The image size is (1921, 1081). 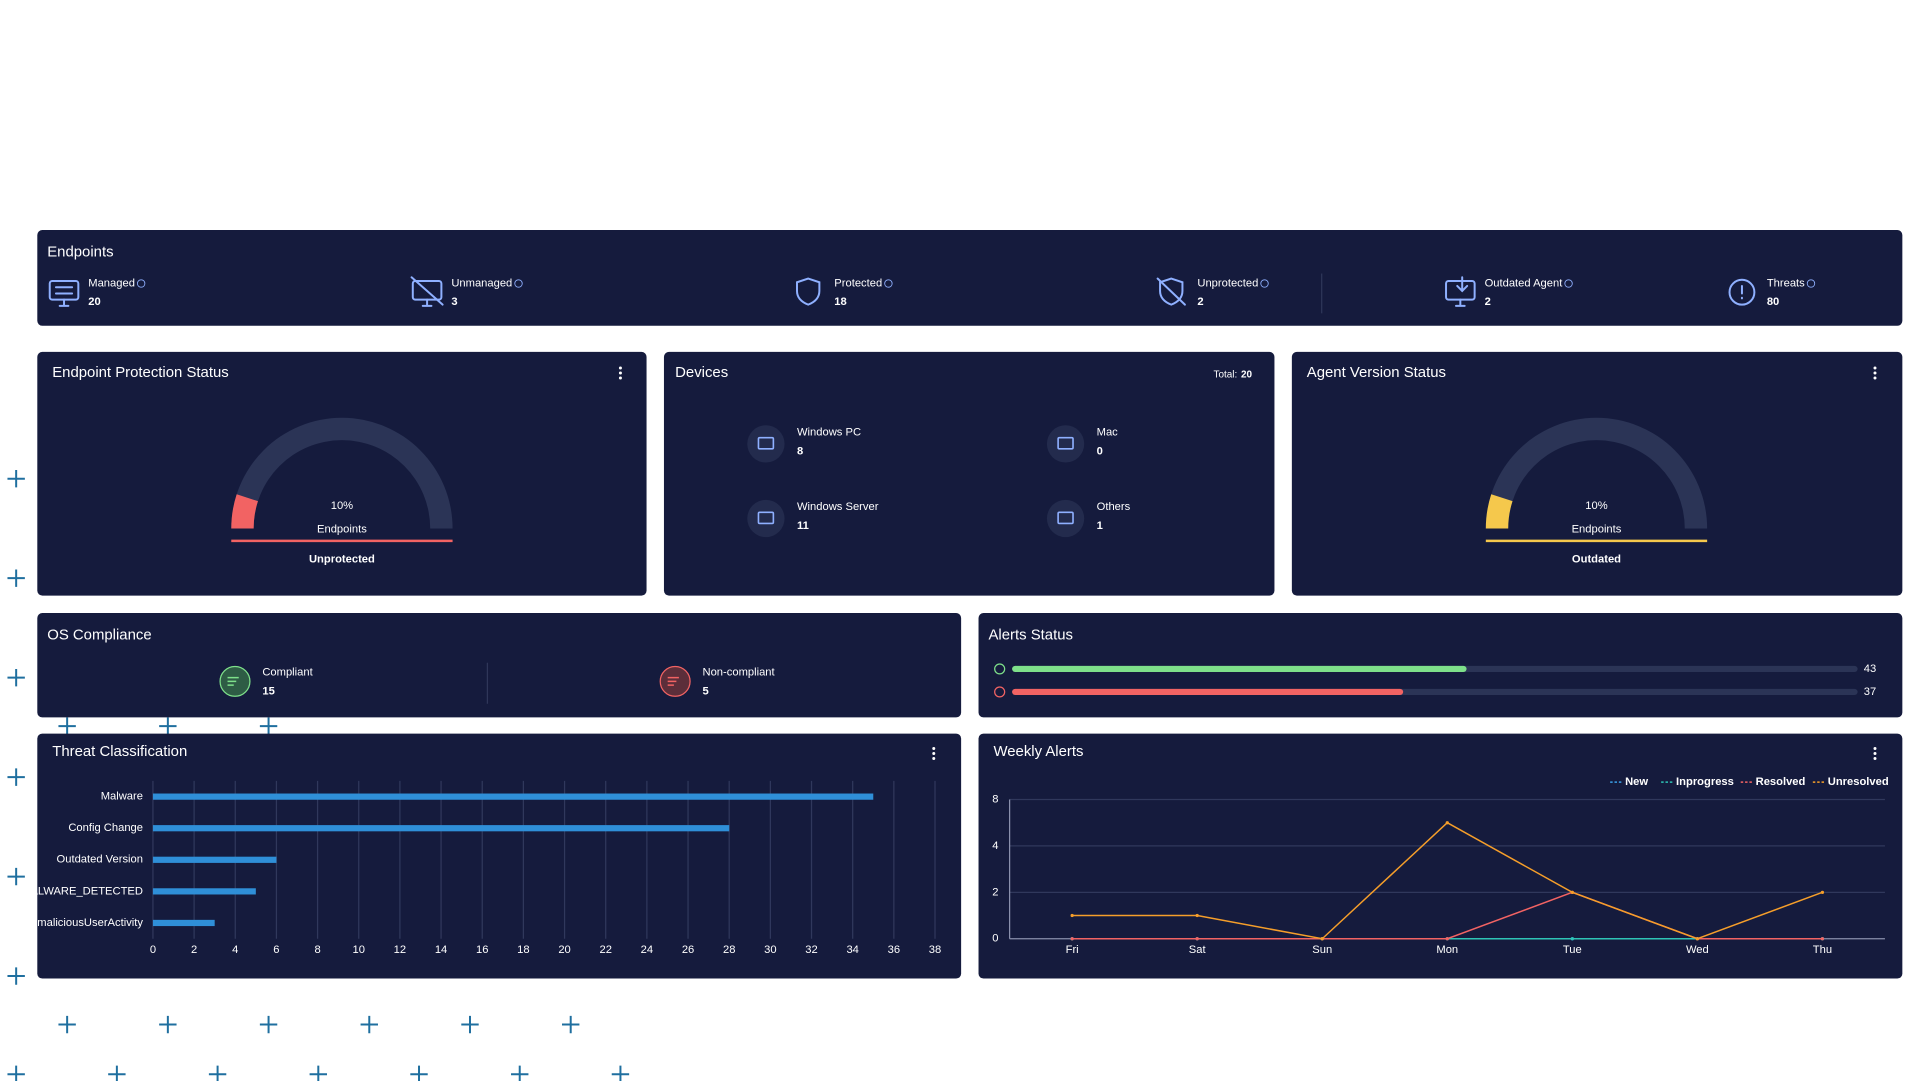 What do you see at coordinates (995, 939) in the screenshot?
I see `y-tick-label: 0` at bounding box center [995, 939].